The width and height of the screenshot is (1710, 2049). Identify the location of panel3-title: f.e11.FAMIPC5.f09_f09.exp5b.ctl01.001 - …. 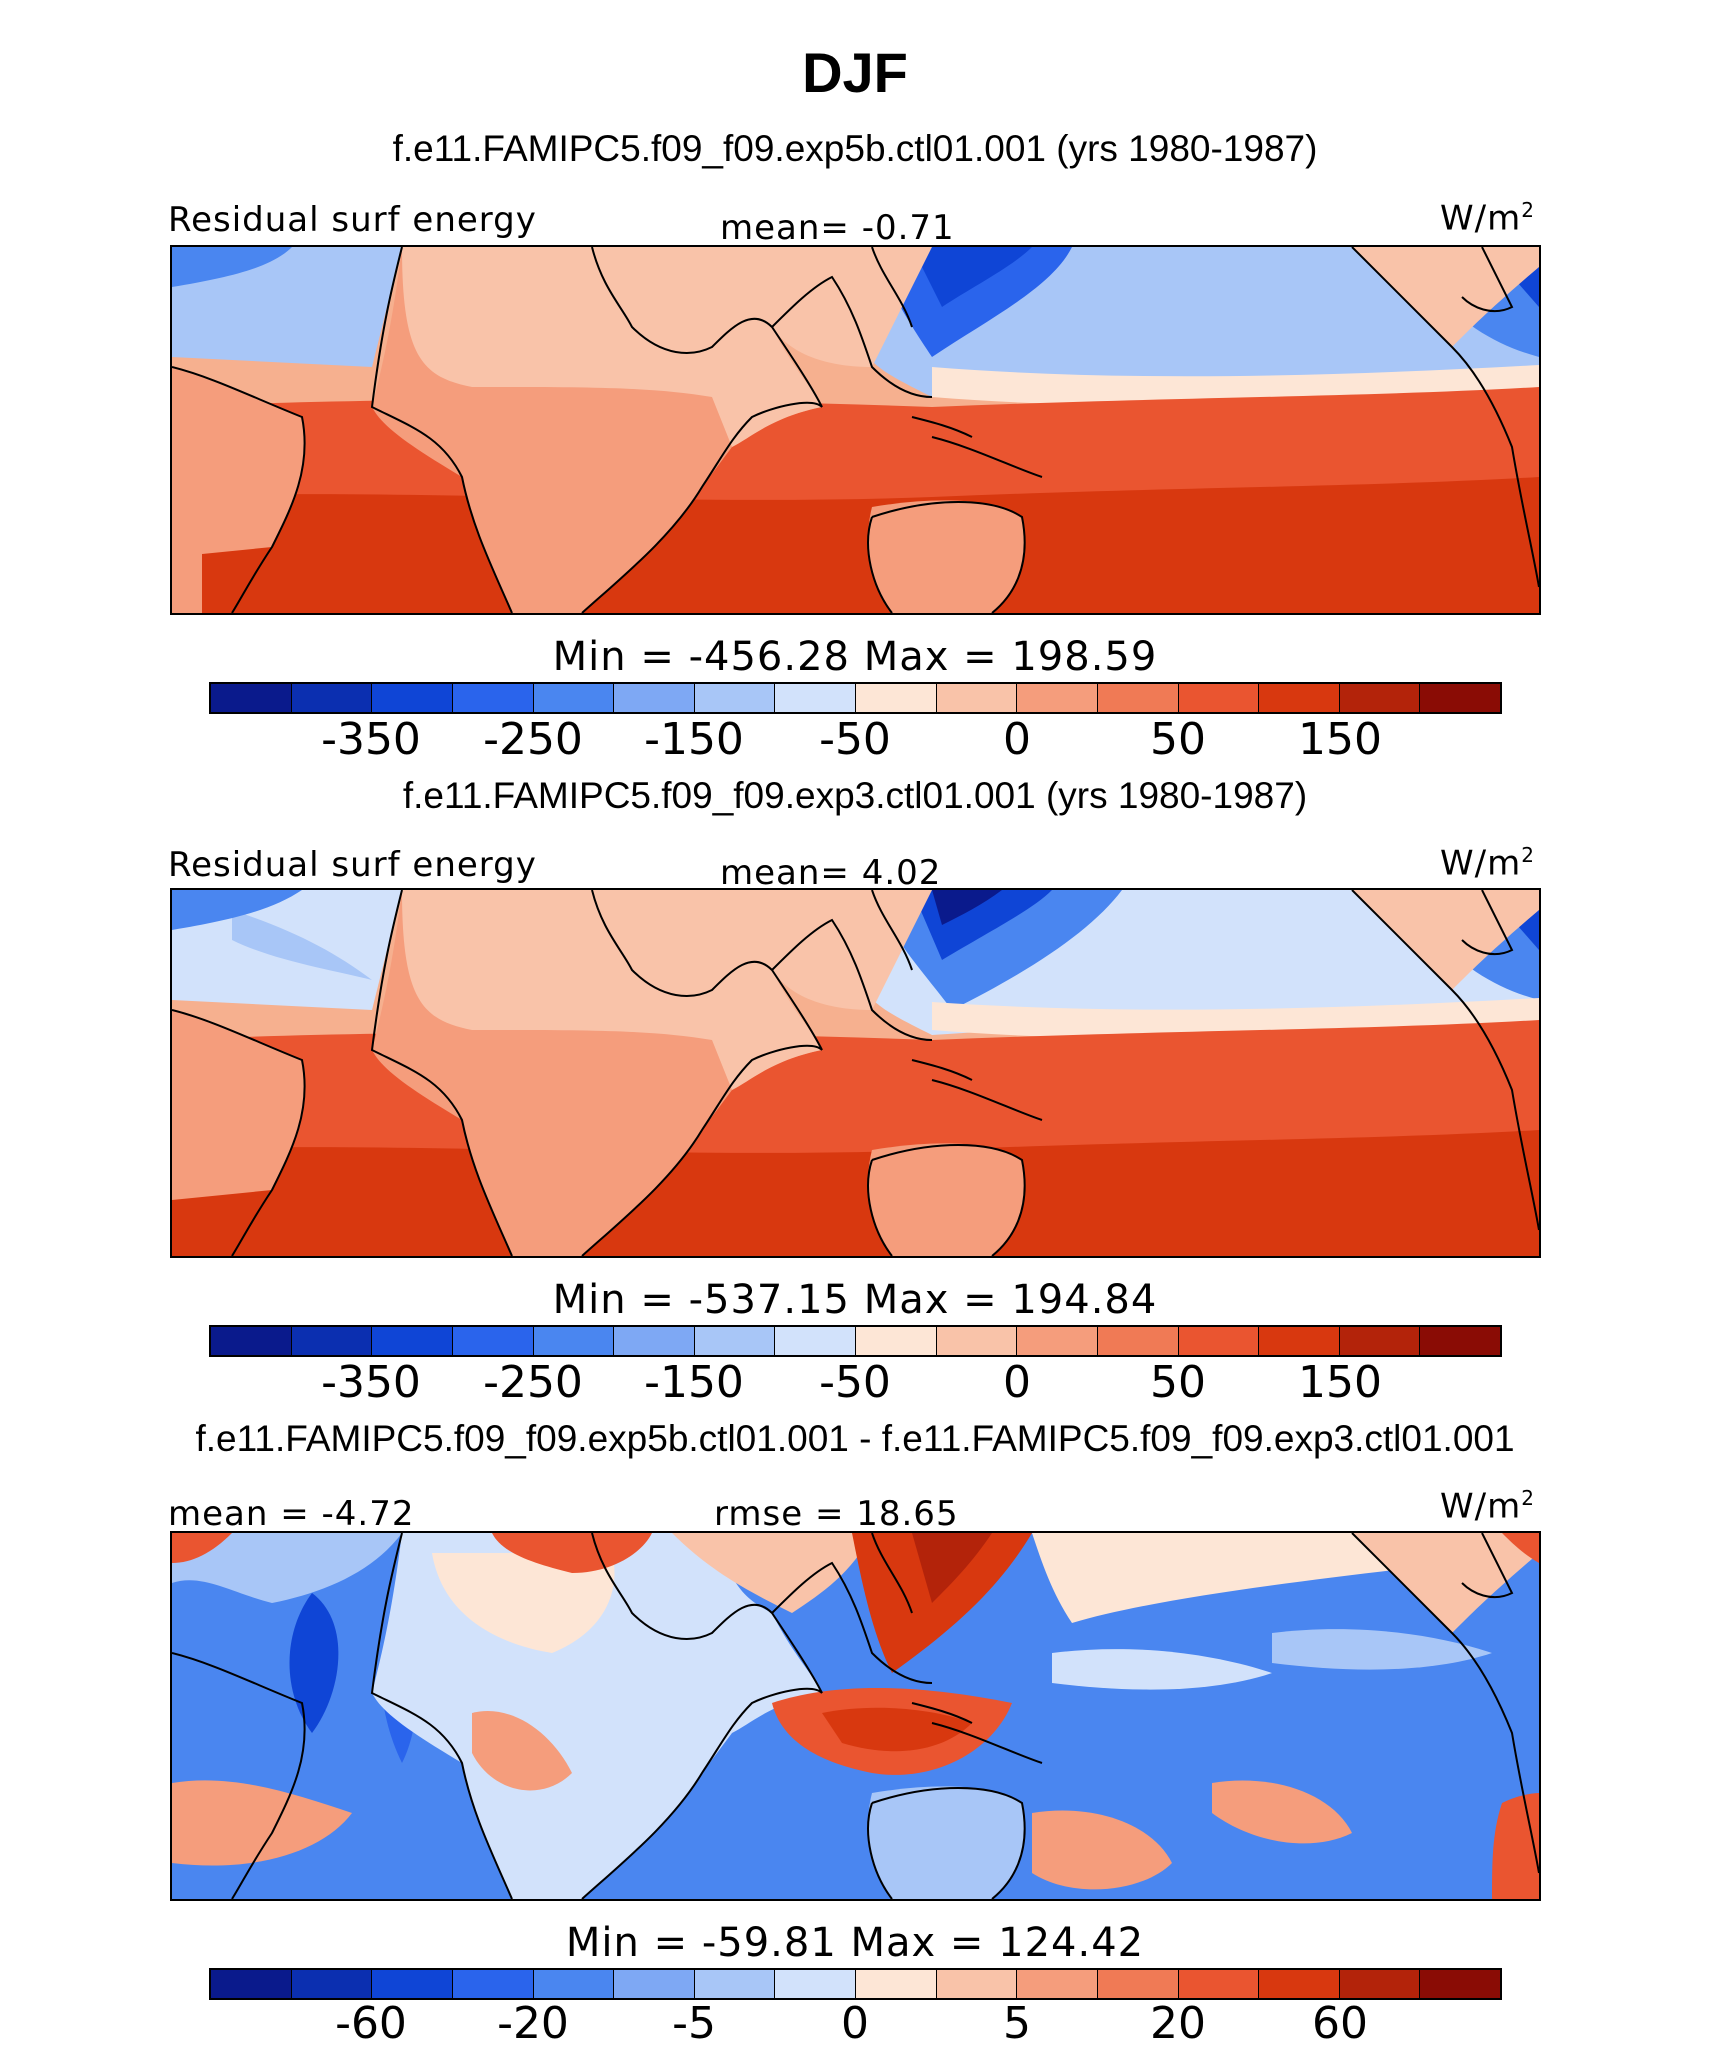
(855, 1438).